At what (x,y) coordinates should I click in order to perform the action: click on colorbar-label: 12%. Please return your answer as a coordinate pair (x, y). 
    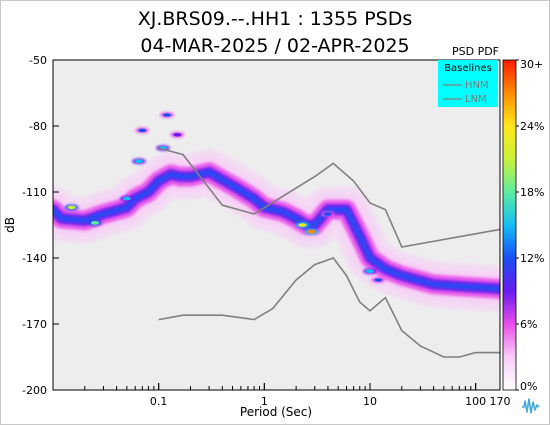
    Looking at the image, I should click on (532, 258).